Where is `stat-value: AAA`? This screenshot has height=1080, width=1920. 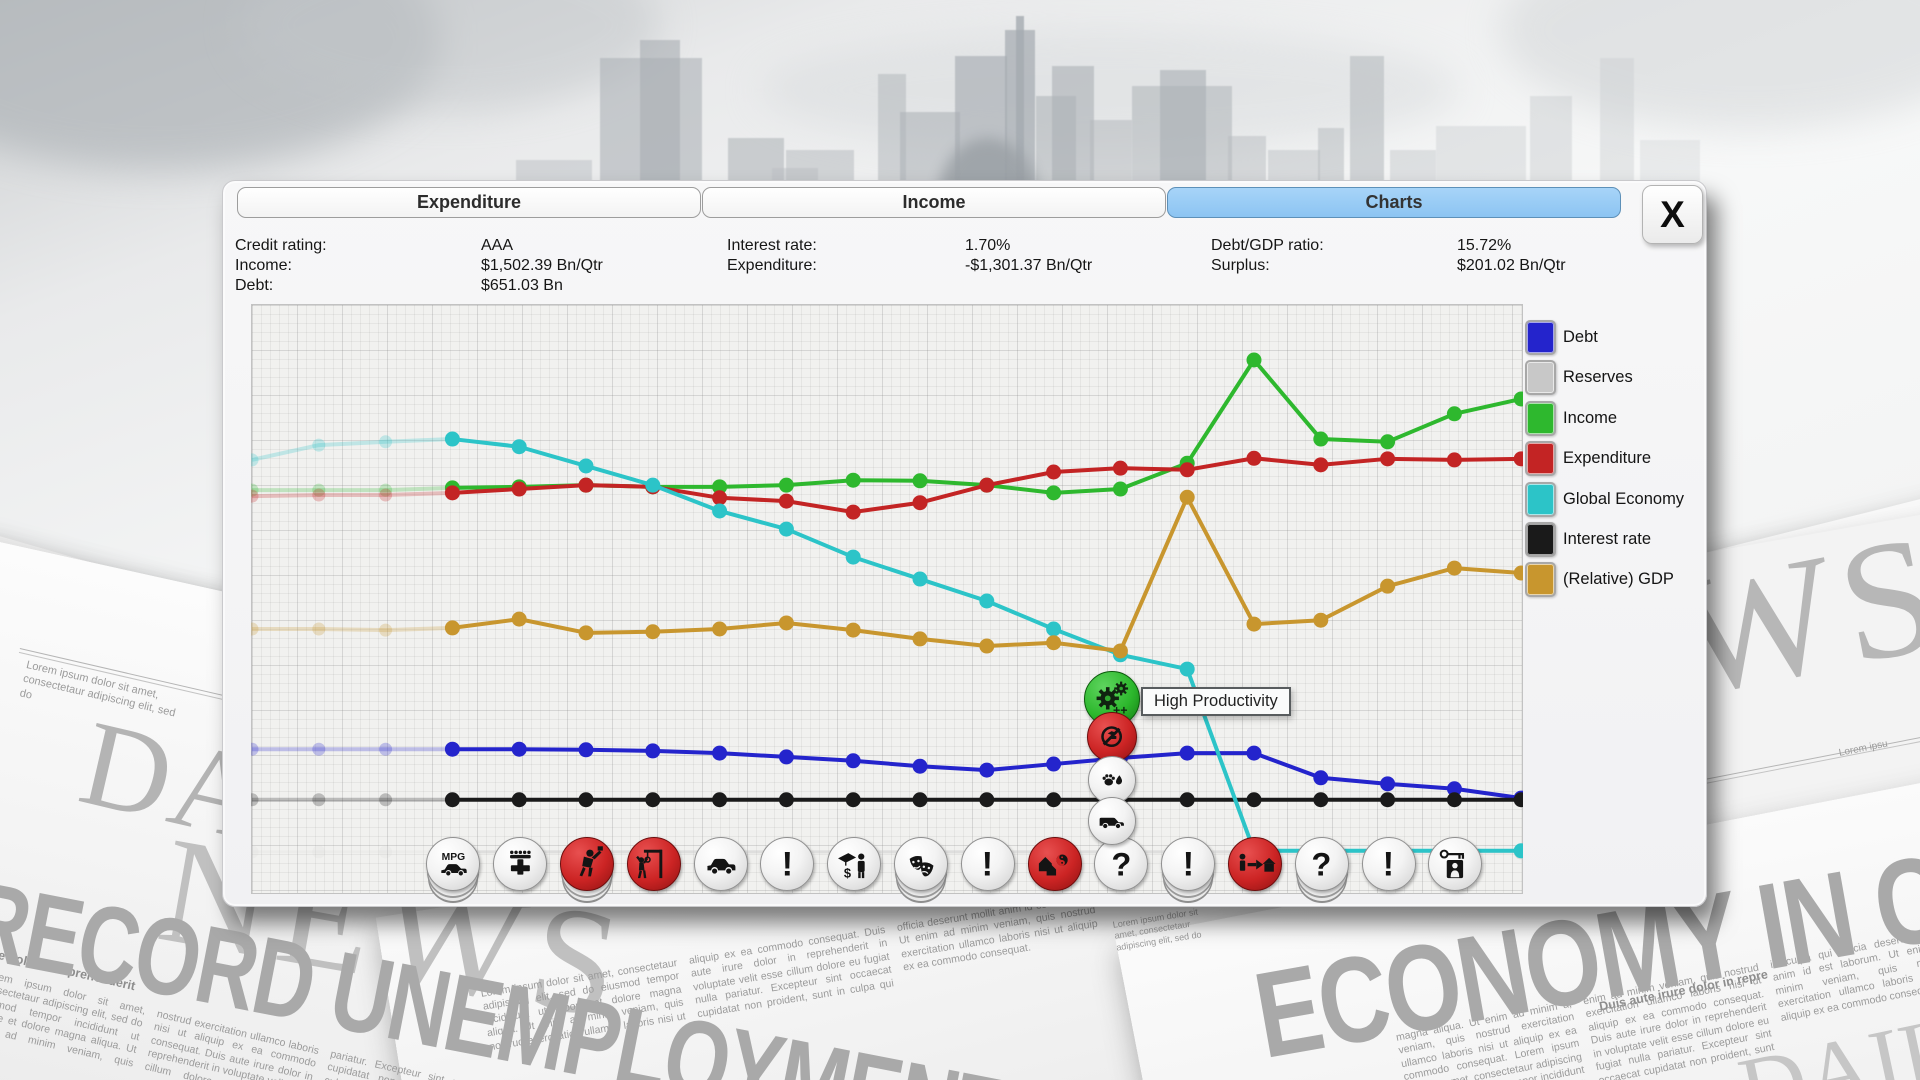
stat-value: AAA is located at coordinates (497, 245).